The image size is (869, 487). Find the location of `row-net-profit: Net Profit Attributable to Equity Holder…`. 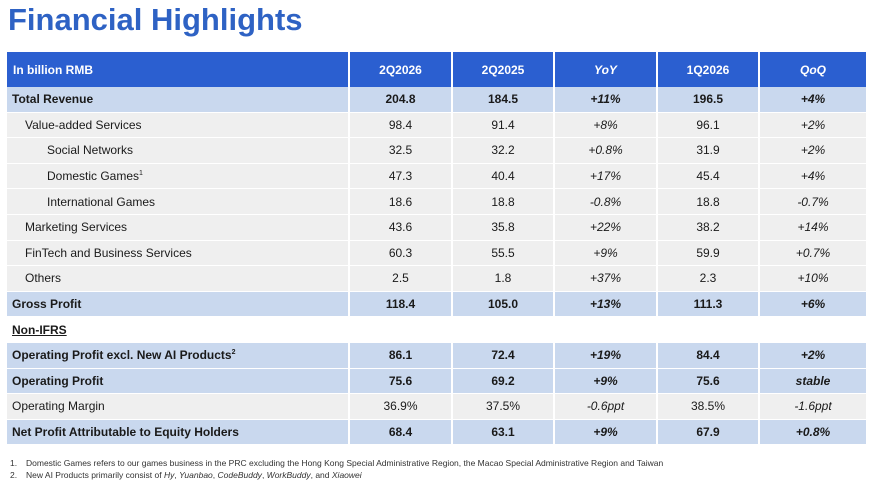

row-net-profit: Net Profit Attributable to Equity Holder… is located at coordinates (436, 432).